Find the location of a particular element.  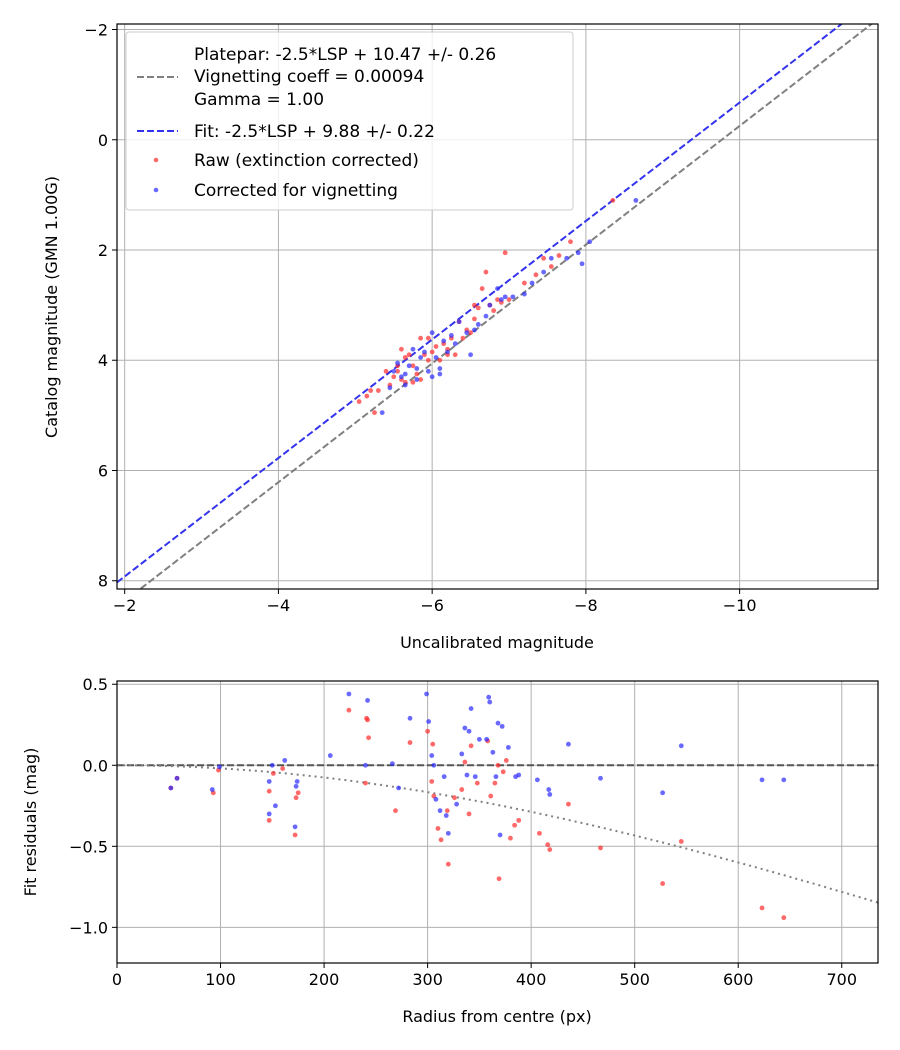

legend-corrected-marker is located at coordinates (156, 190).